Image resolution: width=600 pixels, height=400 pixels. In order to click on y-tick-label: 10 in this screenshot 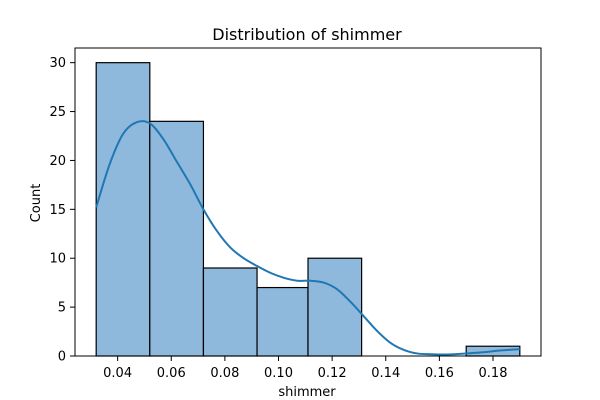, I will do `click(57, 259)`.